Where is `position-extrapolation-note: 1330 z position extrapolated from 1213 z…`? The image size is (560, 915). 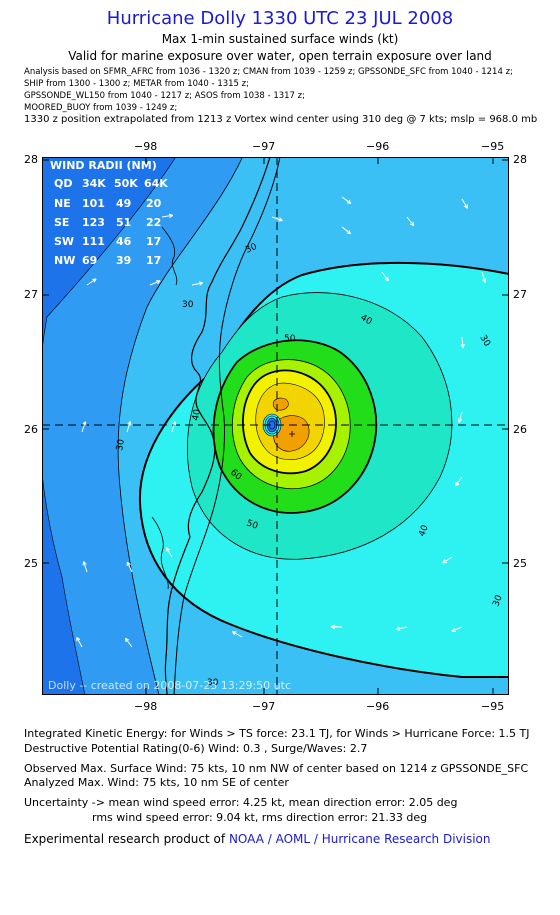
position-extrapolation-note: 1330 z position extrapolated from 1213 z… is located at coordinates (281, 119).